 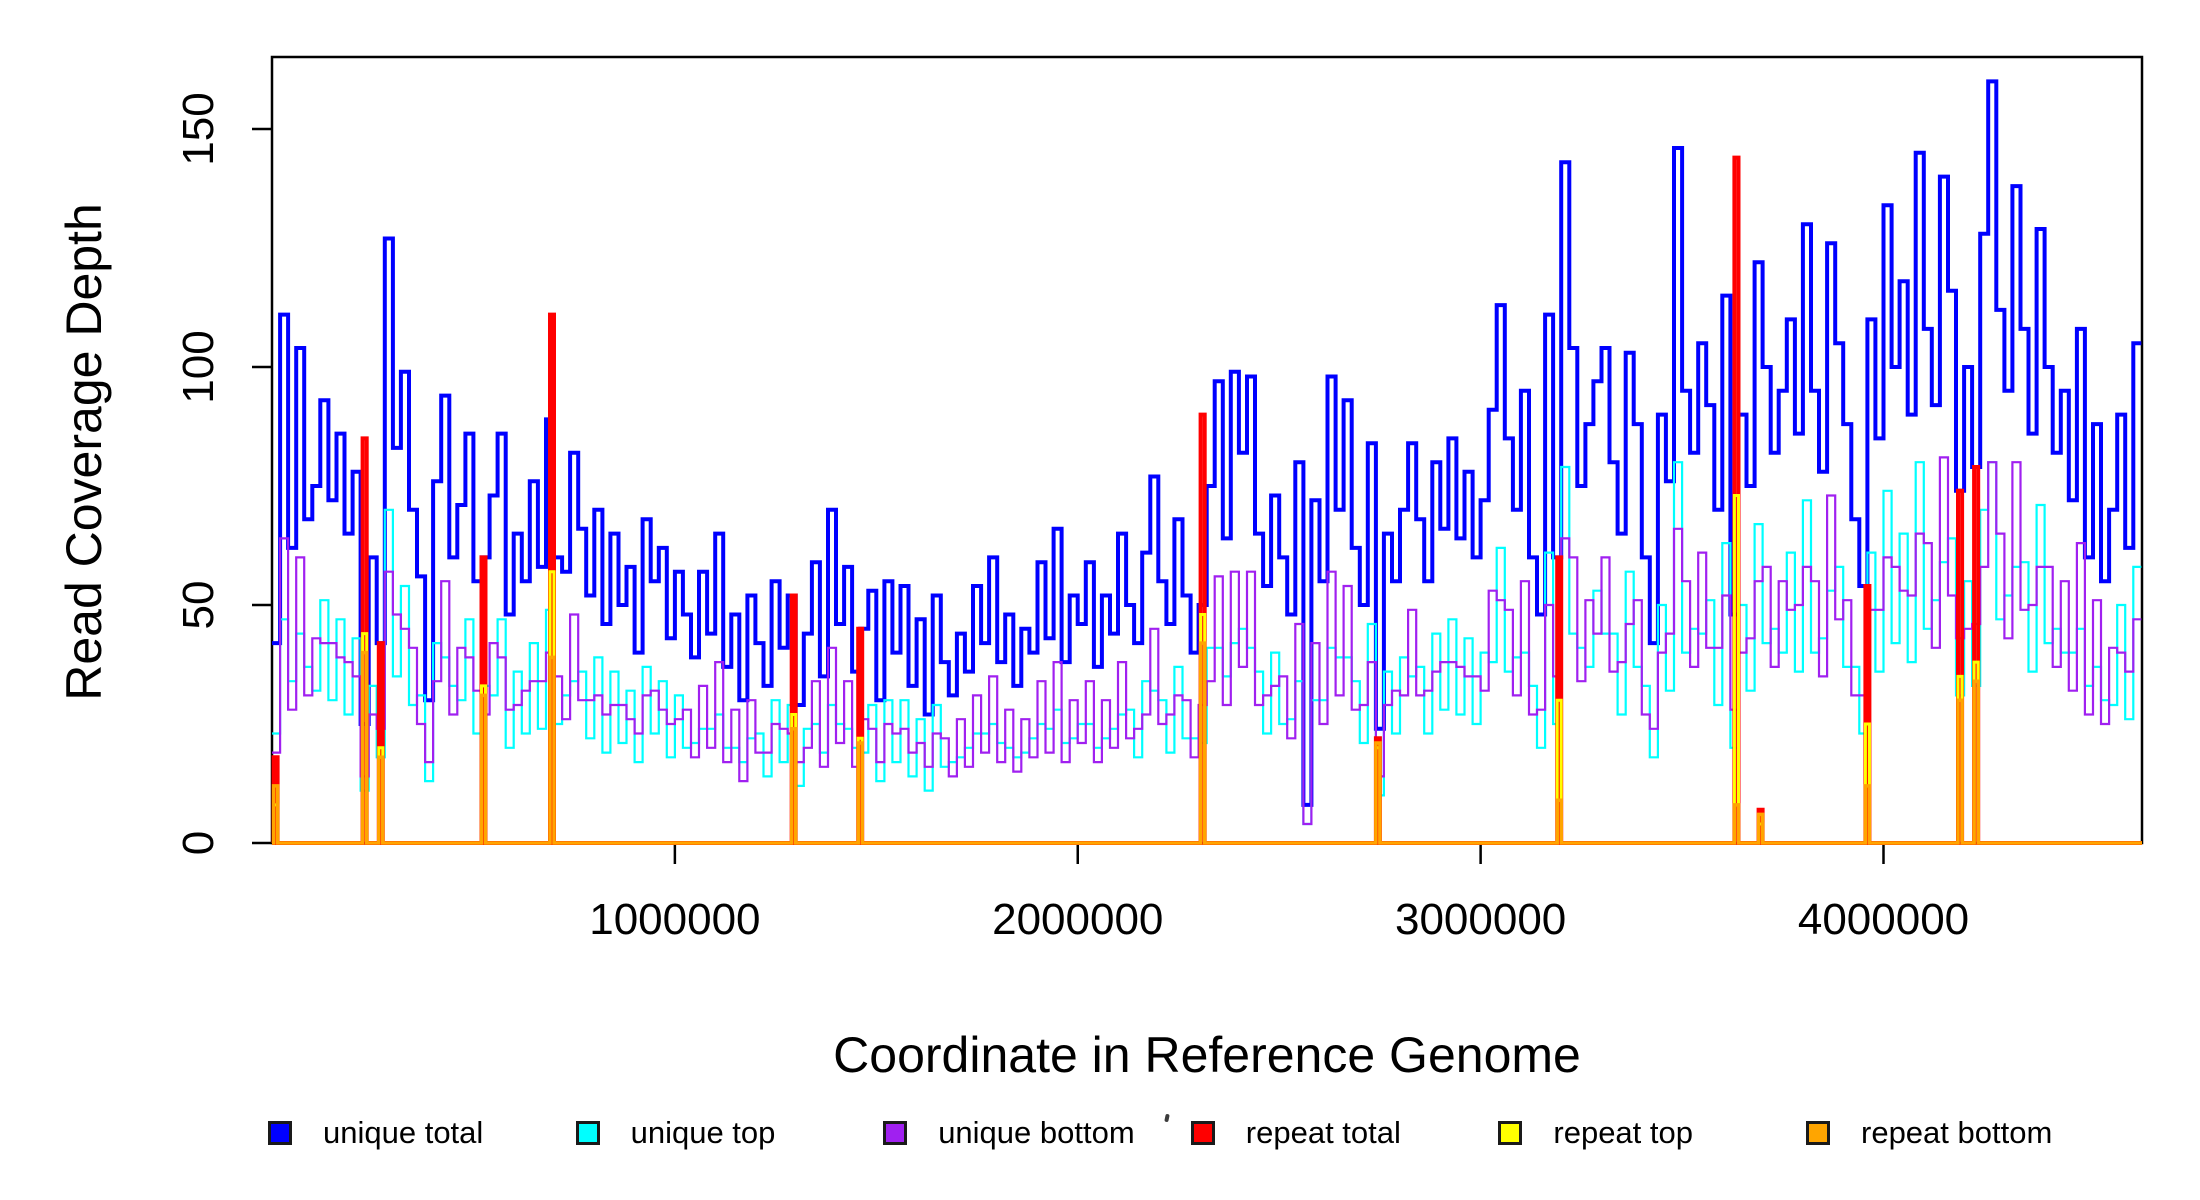 What do you see at coordinates (198, 843) in the screenshot?
I see `y-tick-label: 0` at bounding box center [198, 843].